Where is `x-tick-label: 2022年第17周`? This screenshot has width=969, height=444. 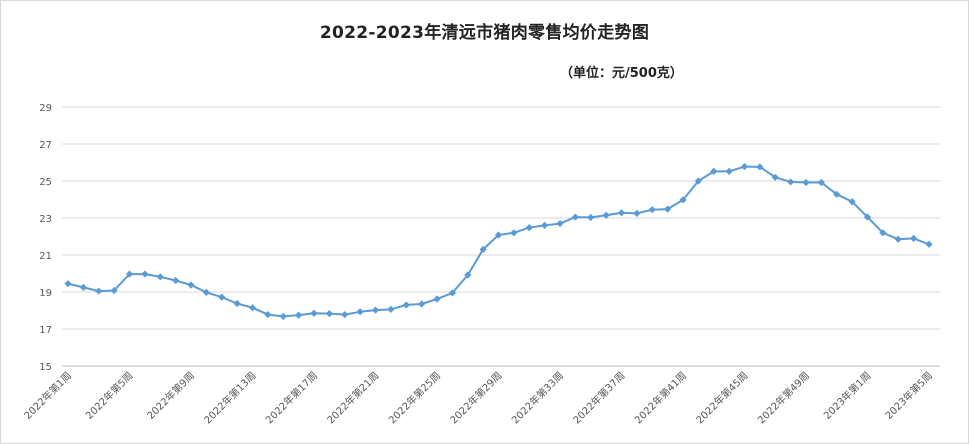 x-tick-label: 2022年第17周 is located at coordinates (291, 397).